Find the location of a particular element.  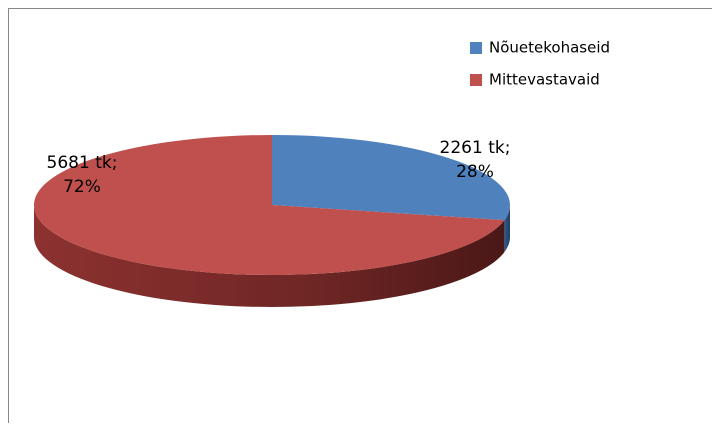

legend-label: Nõuetekohaseid is located at coordinates (549, 48).